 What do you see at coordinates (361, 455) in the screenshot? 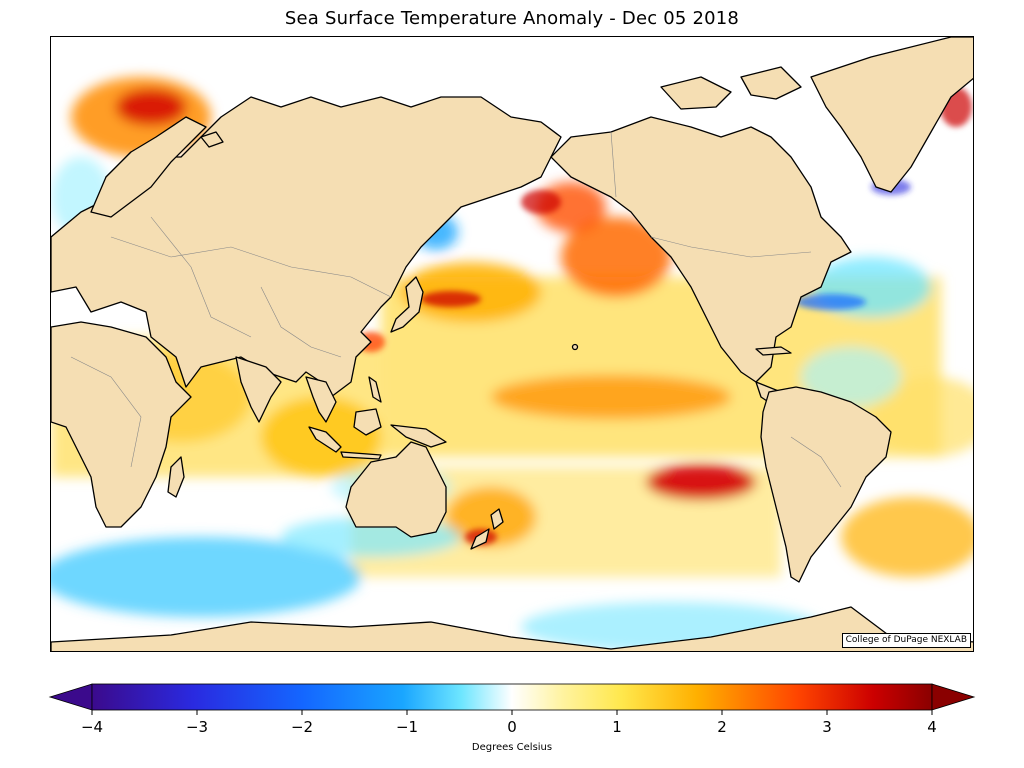
I see `land-java` at bounding box center [361, 455].